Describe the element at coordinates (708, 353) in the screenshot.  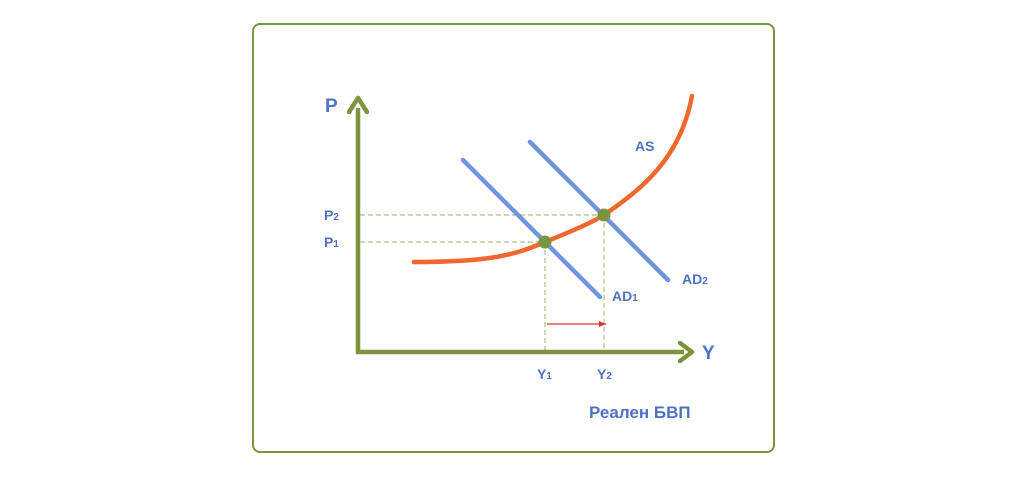
I see `x-axis-label: Y` at that location.